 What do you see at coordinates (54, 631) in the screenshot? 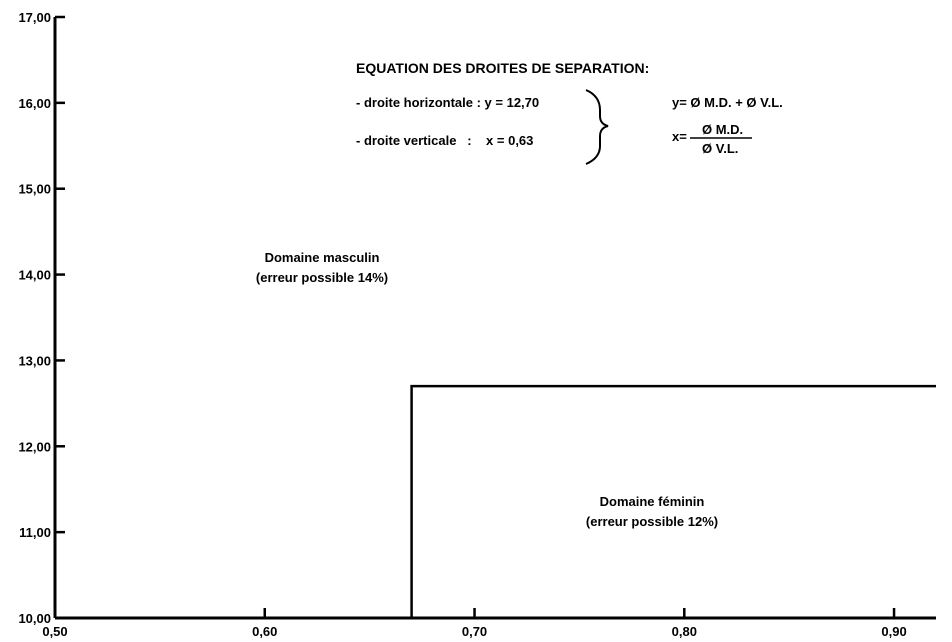
I see `x-tick-label: 0,50` at bounding box center [54, 631].